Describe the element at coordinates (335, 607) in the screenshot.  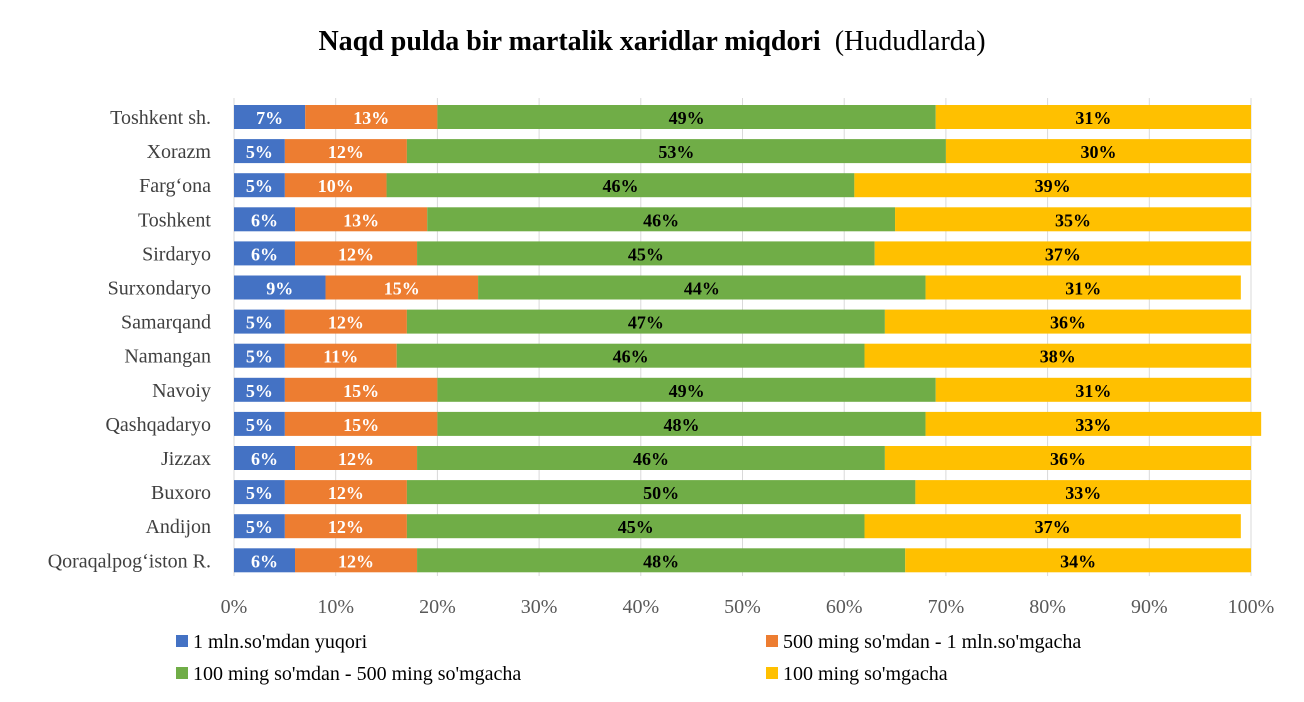
I see `x-tick-label: 10%` at that location.